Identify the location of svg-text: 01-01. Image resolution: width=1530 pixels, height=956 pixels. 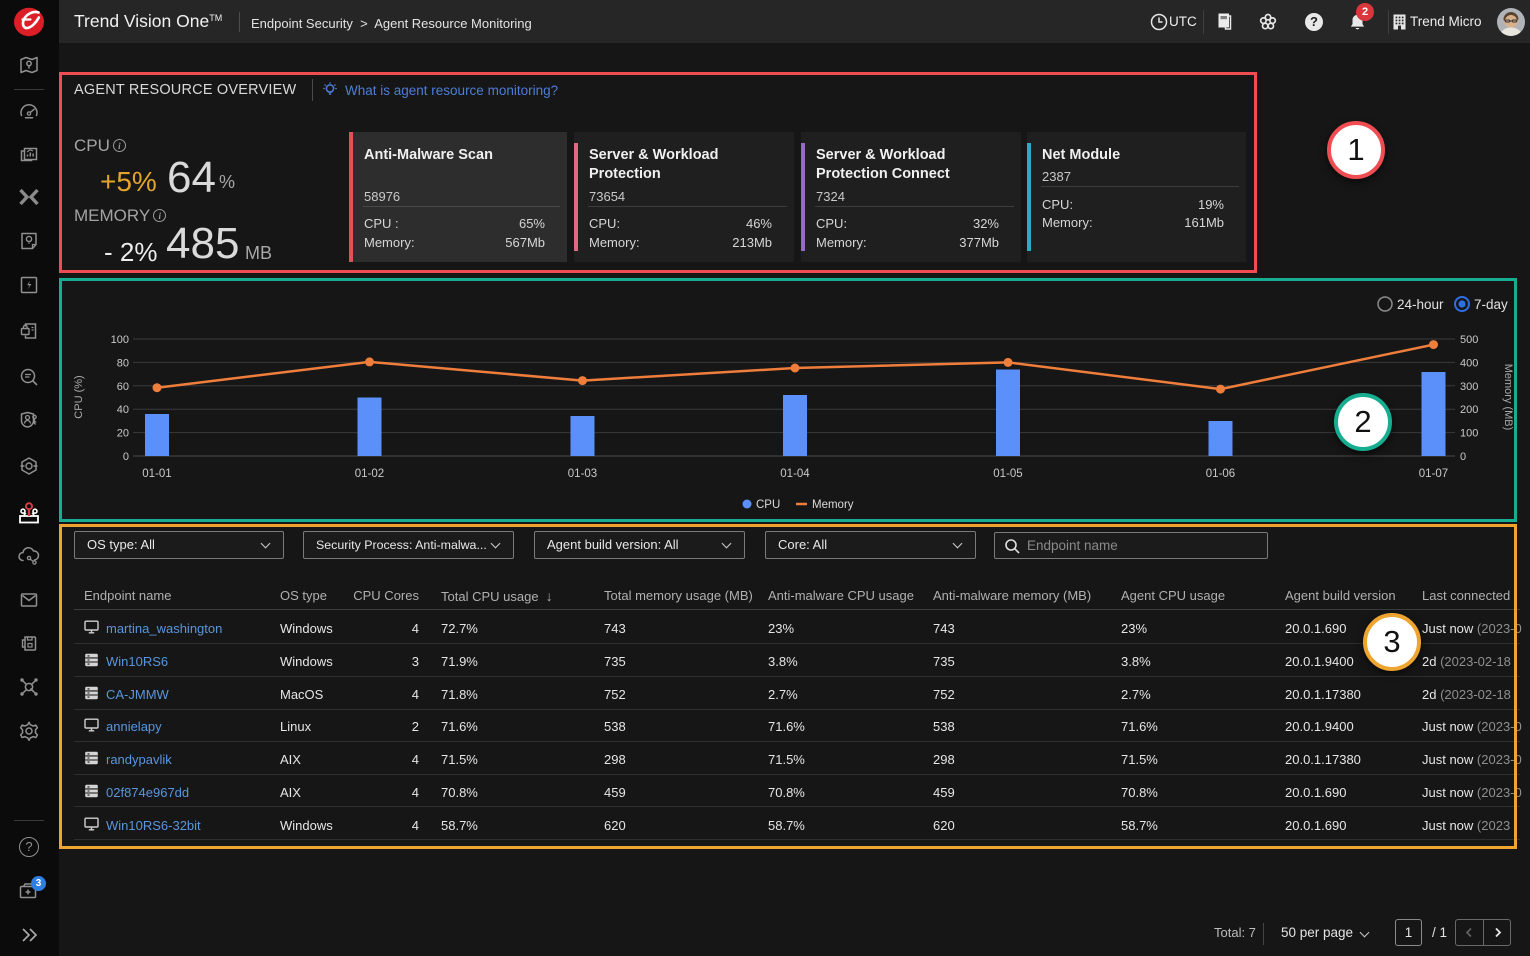
(156, 474).